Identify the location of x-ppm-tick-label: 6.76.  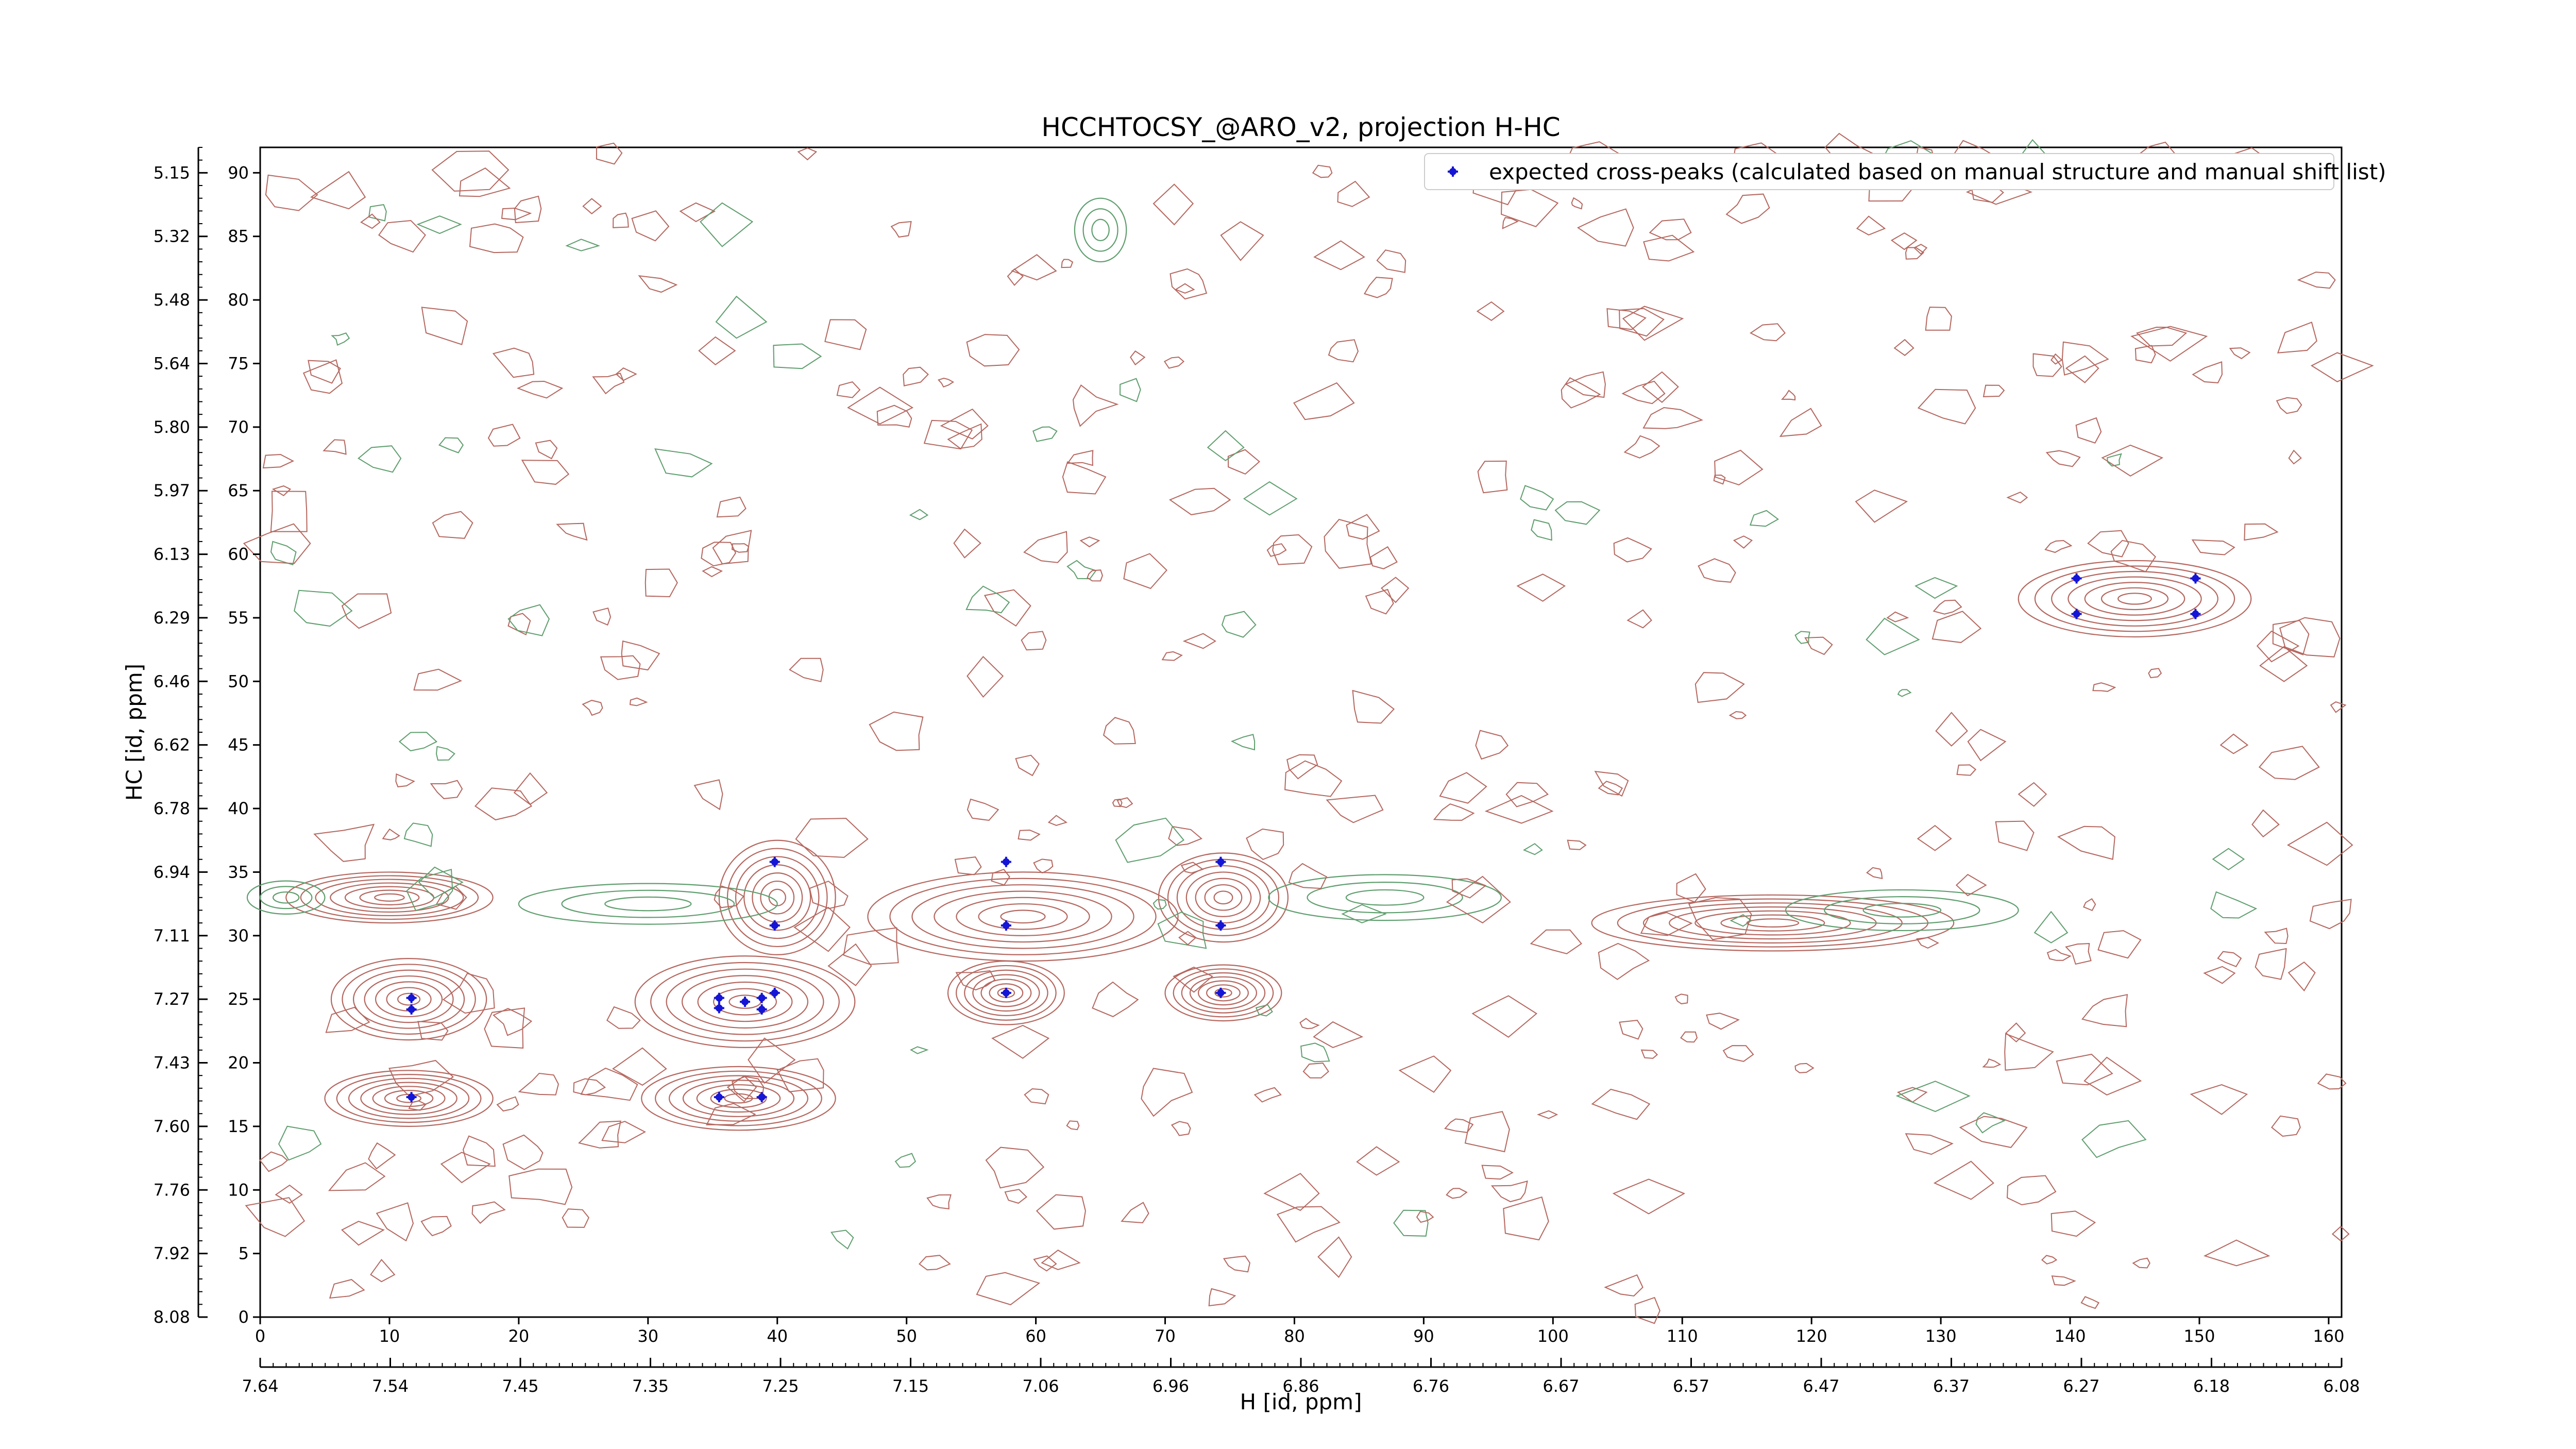
(1431, 1386).